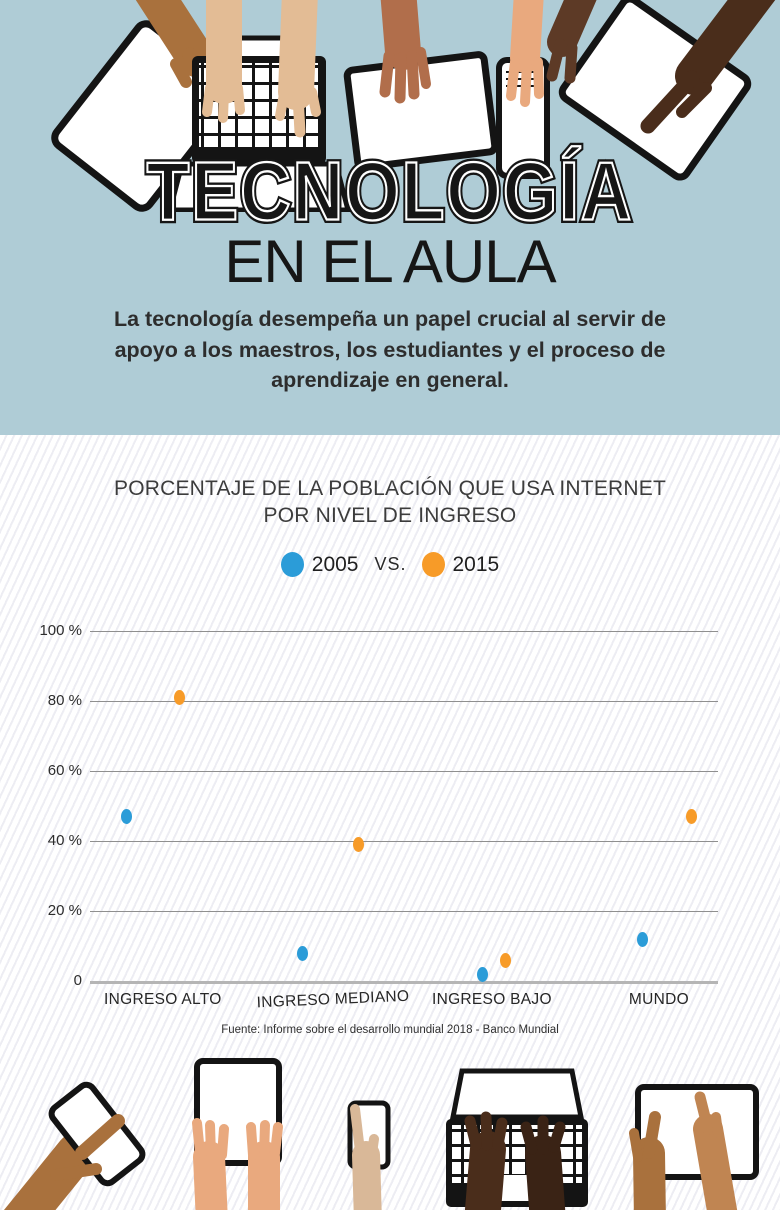 The image size is (780, 1210). Describe the element at coordinates (482, 974) in the screenshot. I see `data-point-2005-ingreso-bajo` at that location.